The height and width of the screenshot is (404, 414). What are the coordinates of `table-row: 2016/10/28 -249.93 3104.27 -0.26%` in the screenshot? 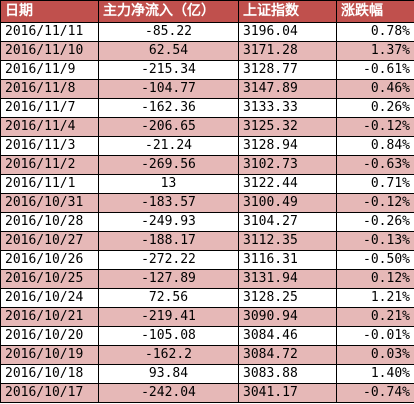 It's located at (207, 222).